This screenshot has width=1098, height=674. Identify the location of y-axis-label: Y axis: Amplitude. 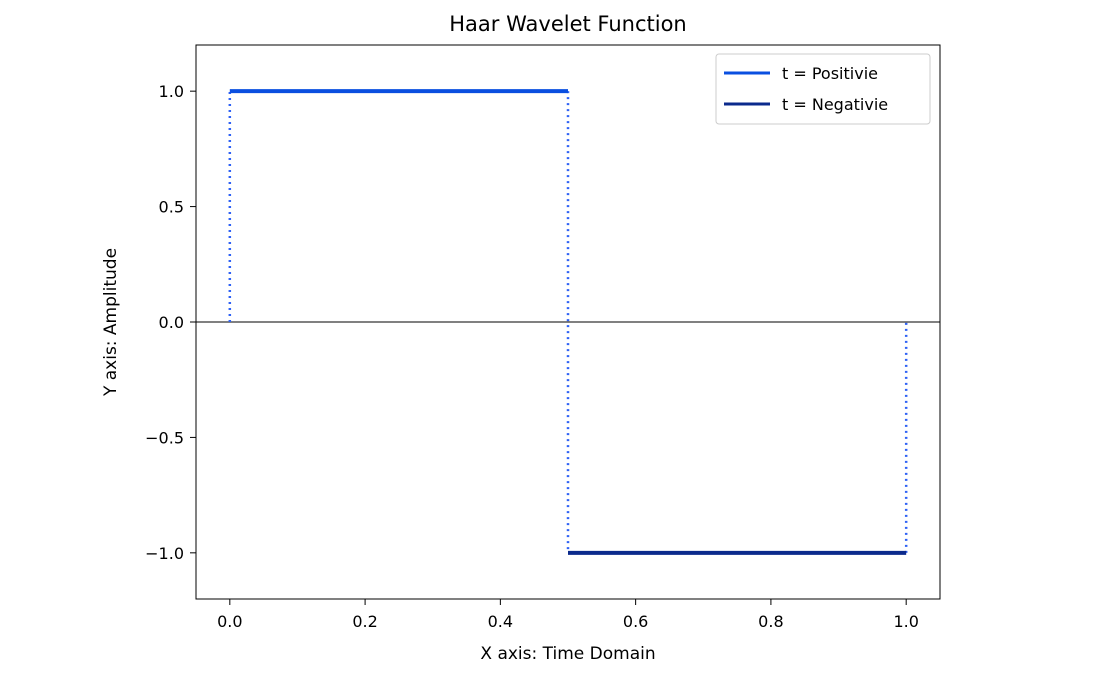
(111, 322).